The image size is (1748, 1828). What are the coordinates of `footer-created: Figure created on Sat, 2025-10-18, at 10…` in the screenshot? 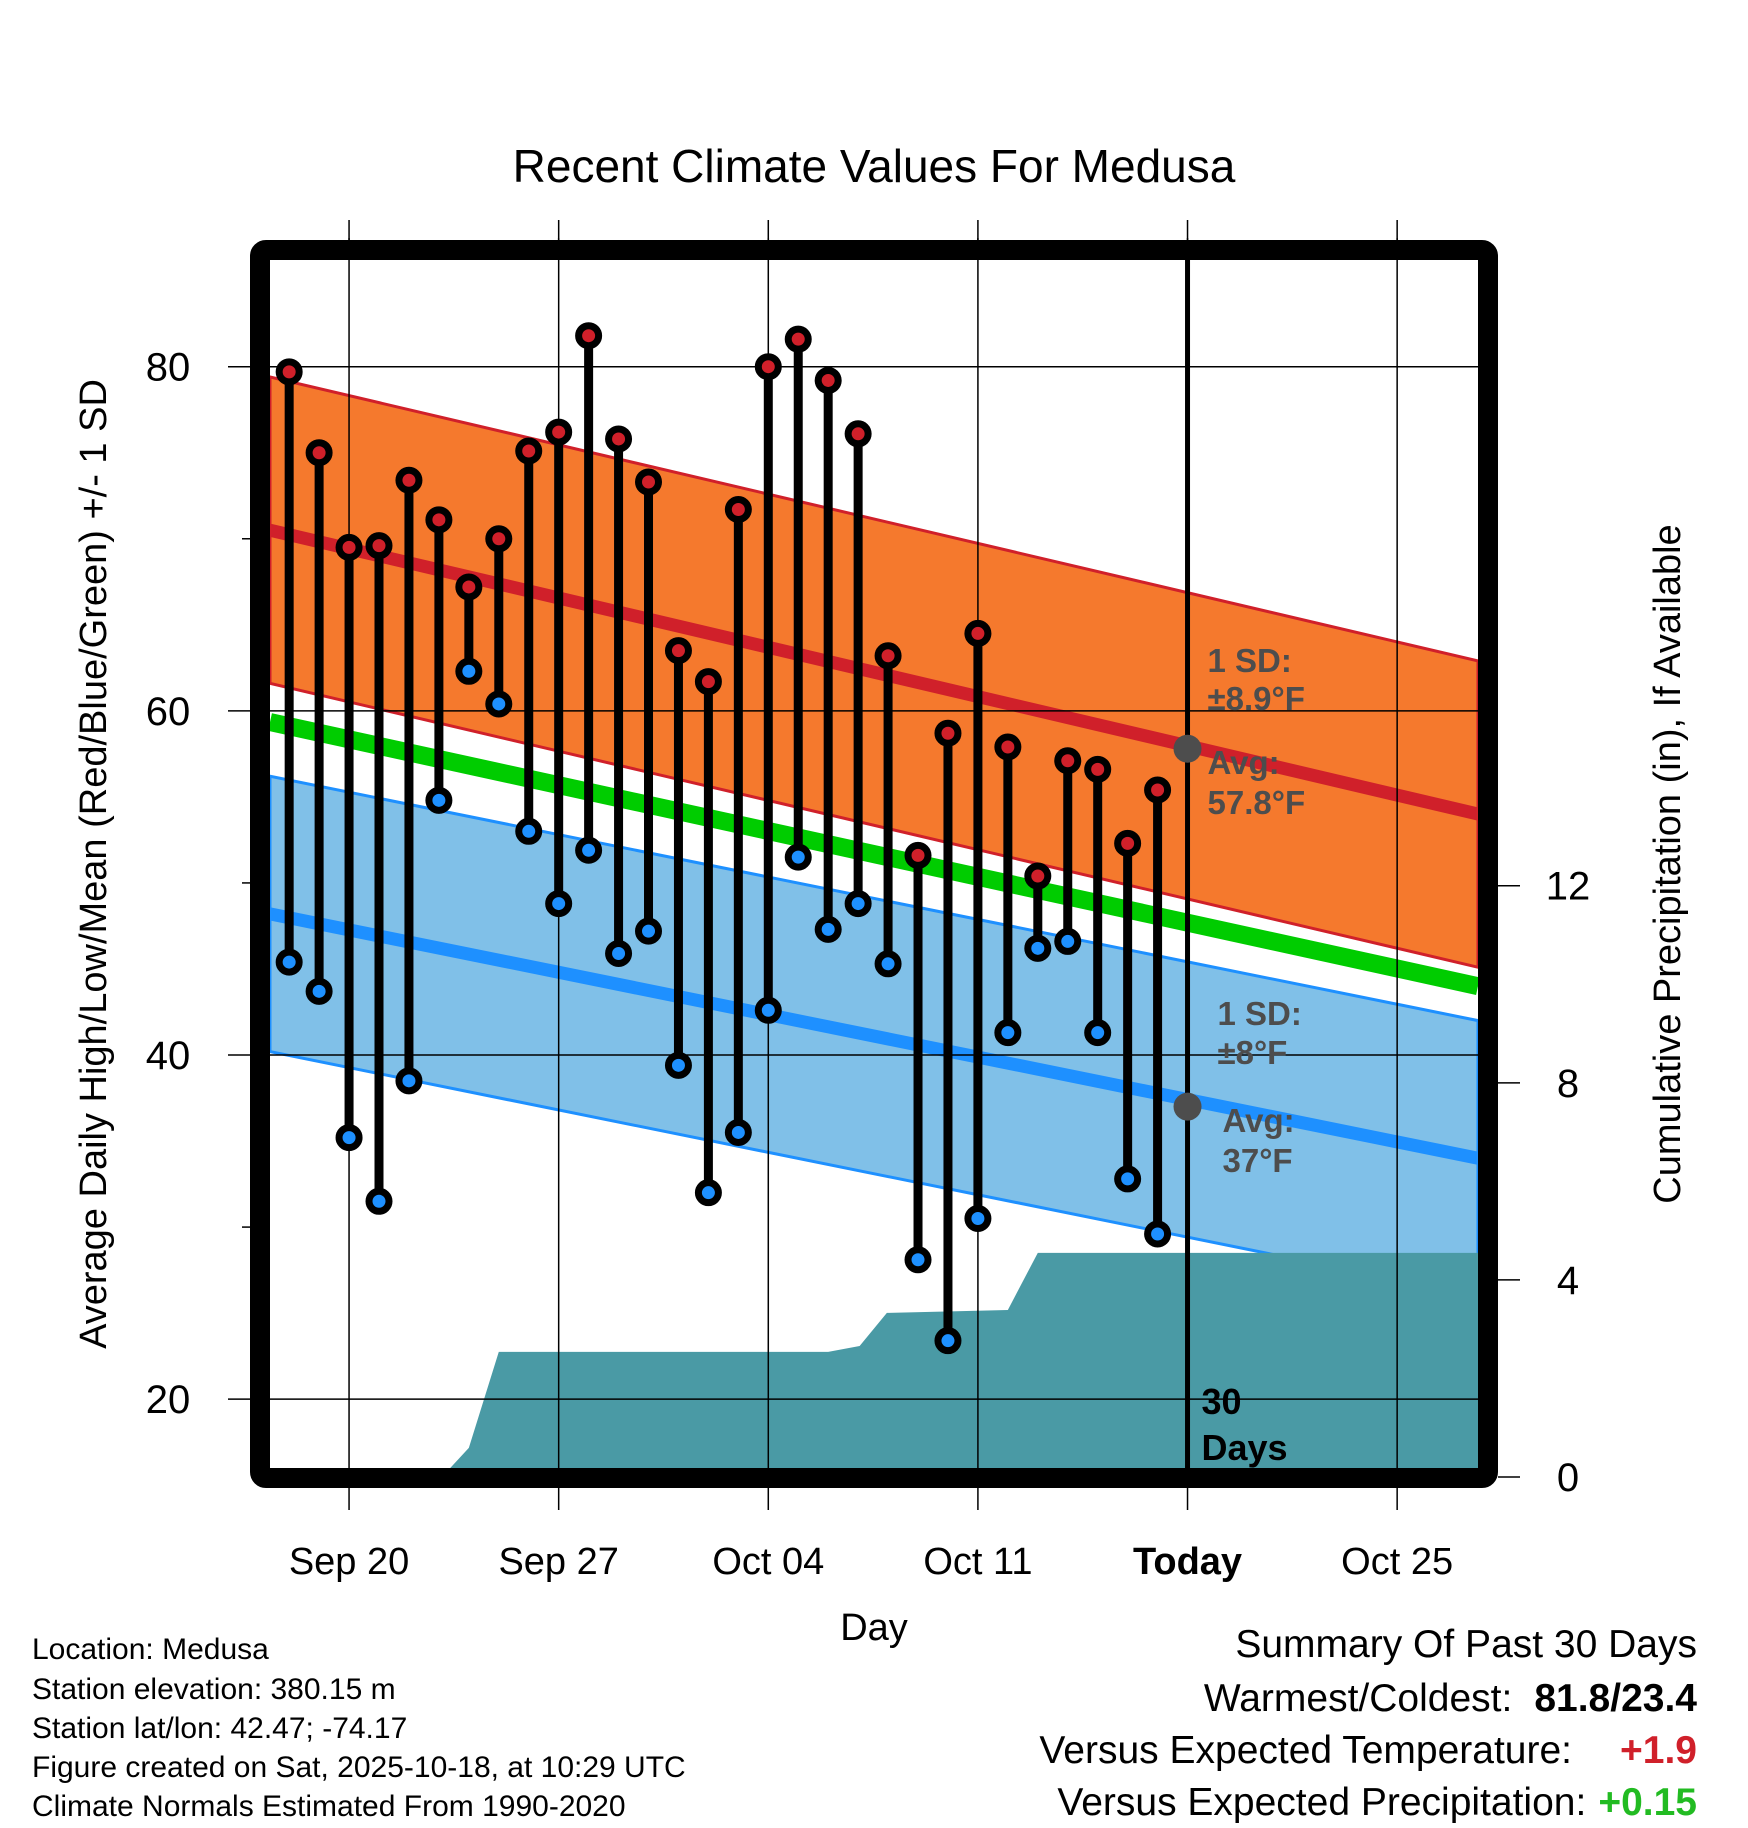 It's located at (359, 1767).